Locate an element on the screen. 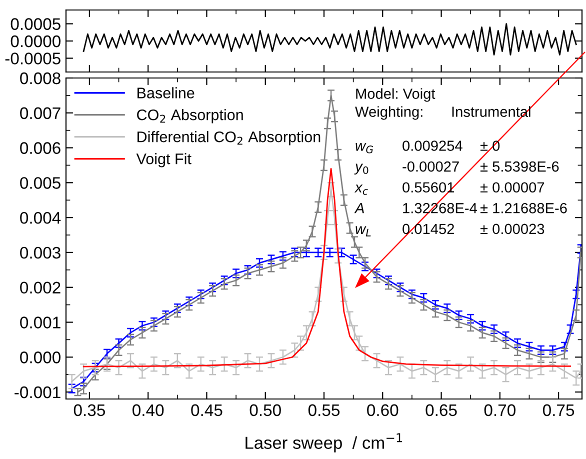  y-tick-label: 0.007 is located at coordinates (40, 113).